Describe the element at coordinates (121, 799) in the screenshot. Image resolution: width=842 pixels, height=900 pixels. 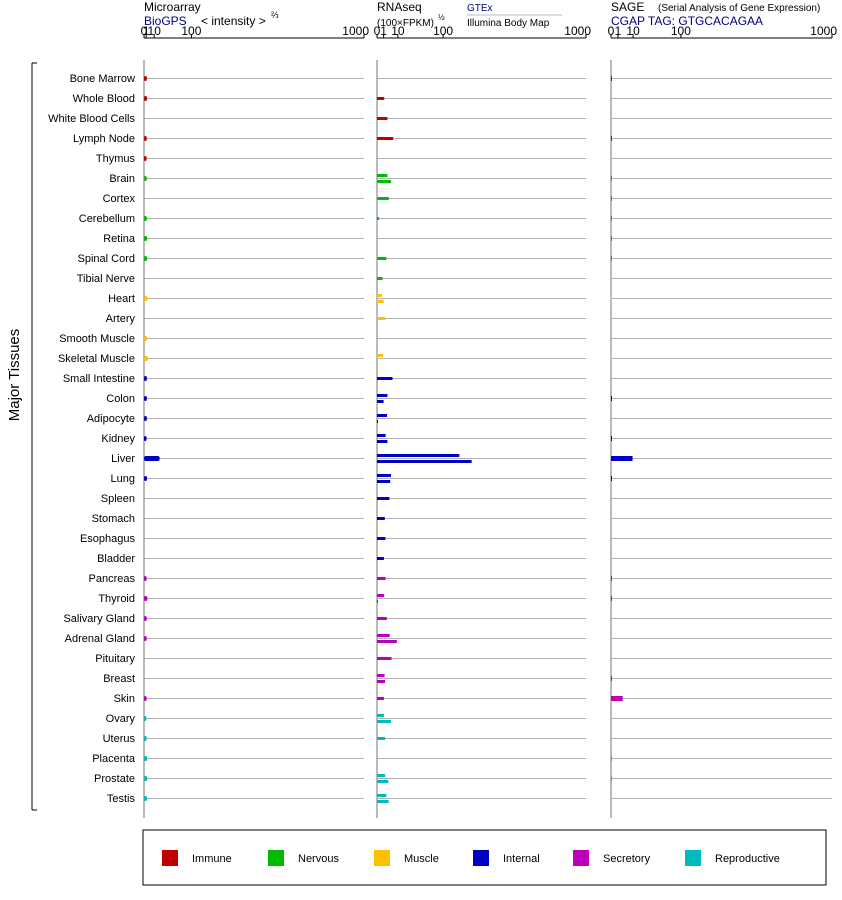
I see `tissue-label: Testis` at that location.